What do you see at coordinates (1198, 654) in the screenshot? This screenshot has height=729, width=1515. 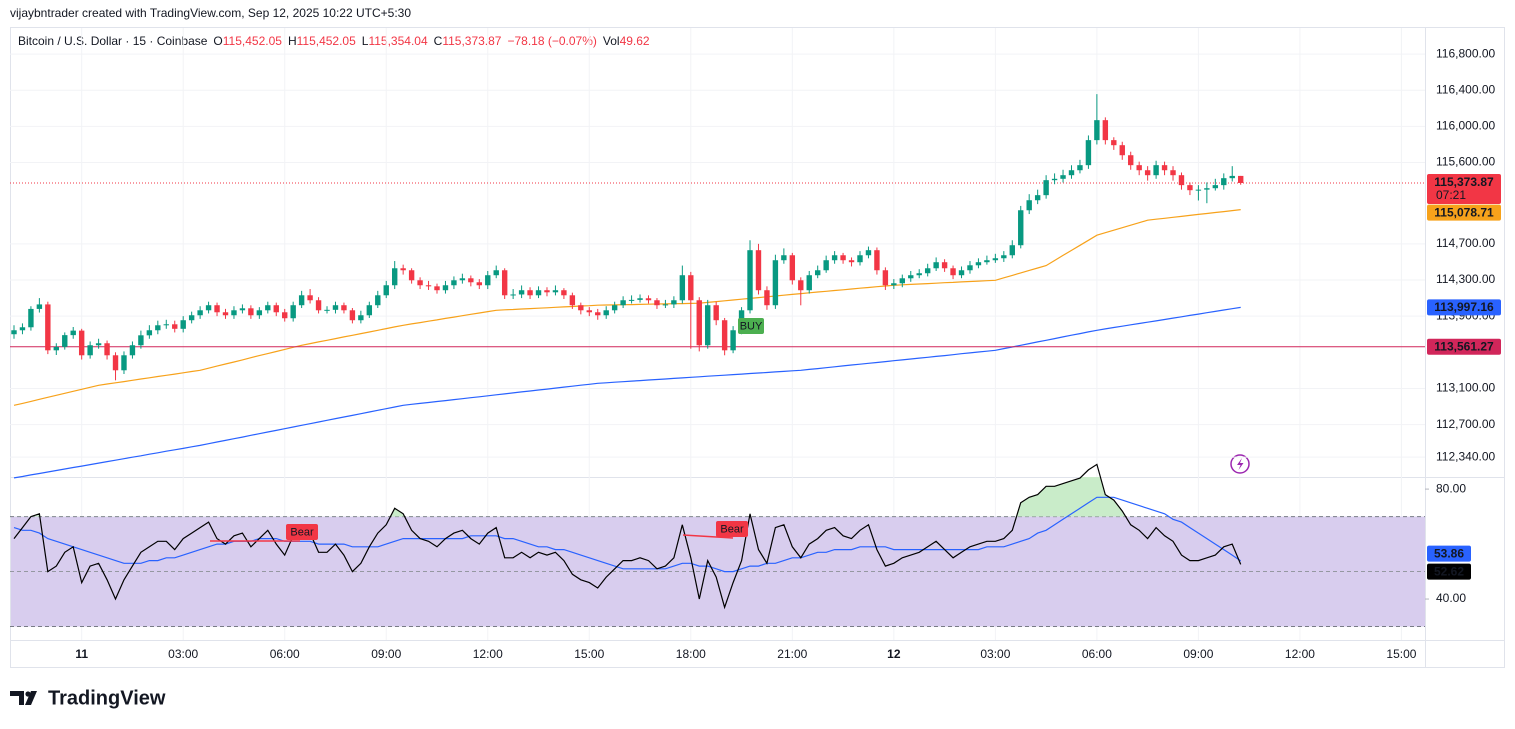 I see `x-tick-label: 09:00` at bounding box center [1198, 654].